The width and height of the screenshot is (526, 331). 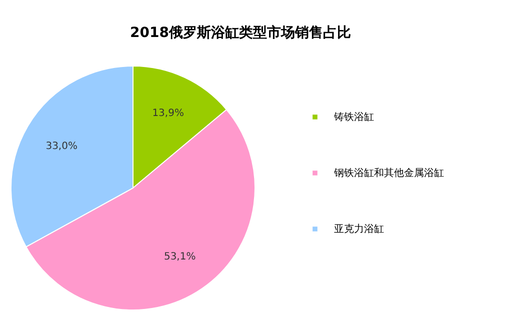 I want to click on data-label: 13,9%, so click(x=168, y=113).